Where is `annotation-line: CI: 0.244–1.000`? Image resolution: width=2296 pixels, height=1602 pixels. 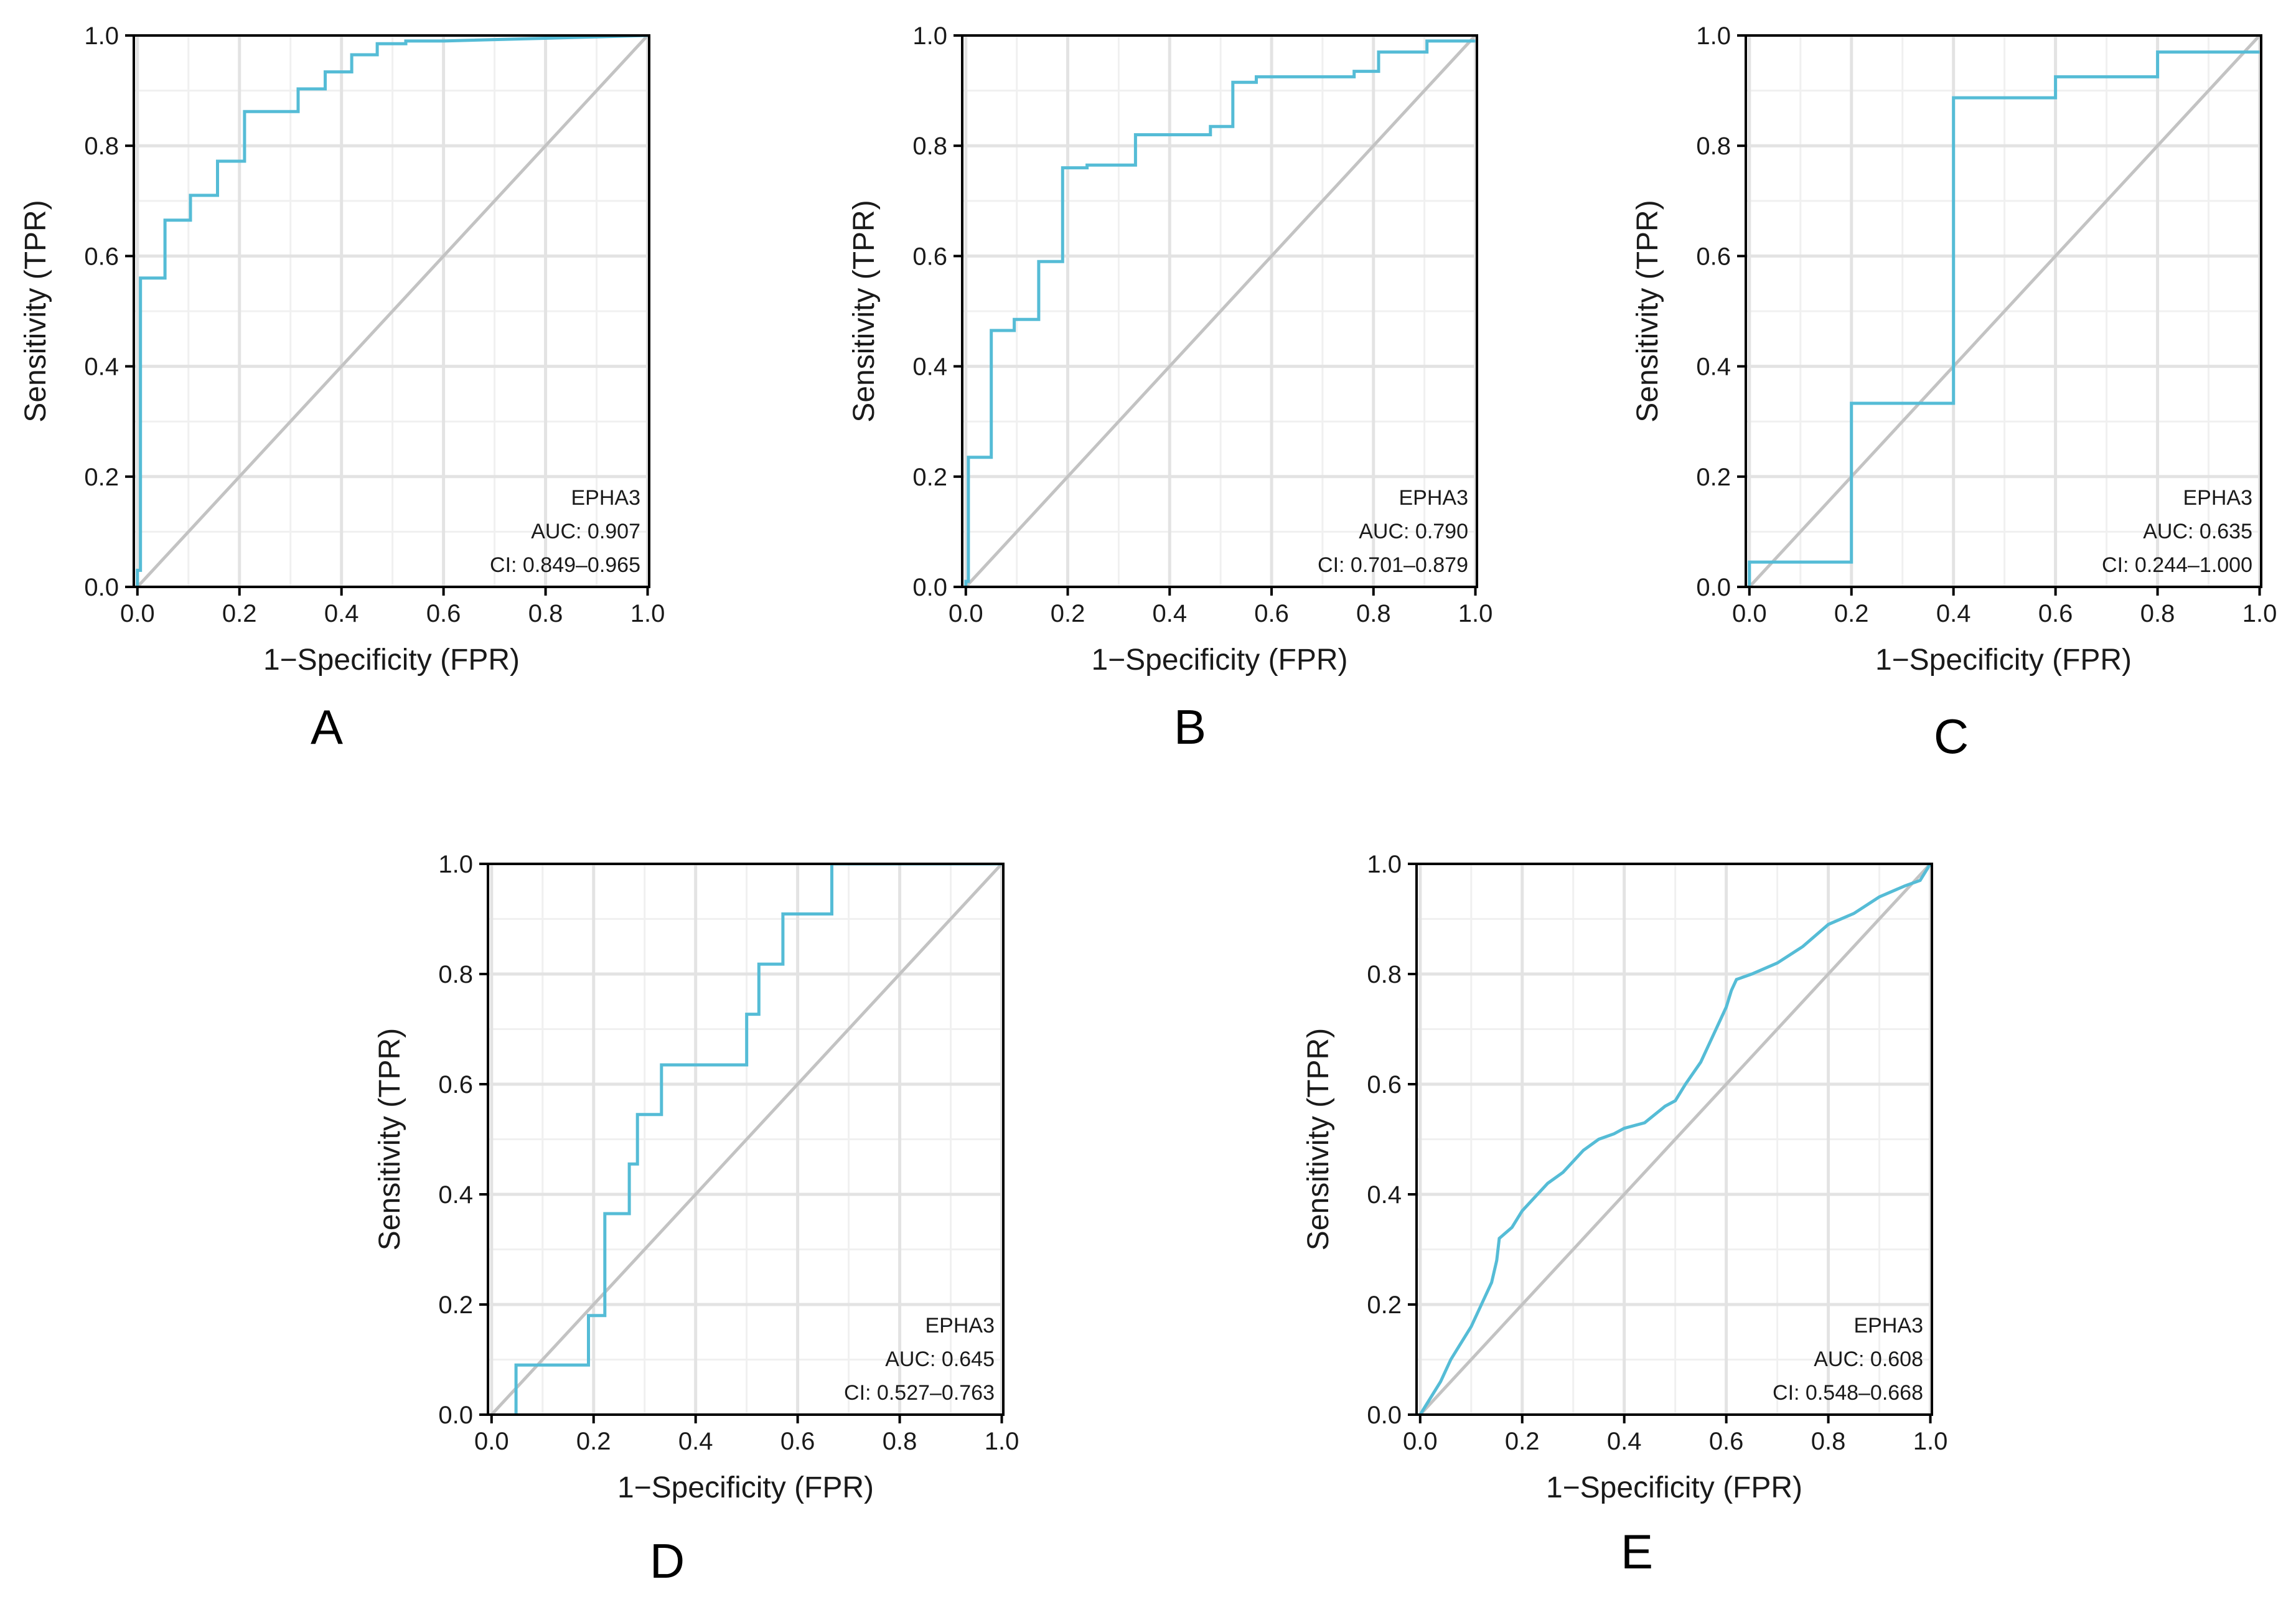 annotation-line: CI: 0.244–1.000 is located at coordinates (2177, 565).